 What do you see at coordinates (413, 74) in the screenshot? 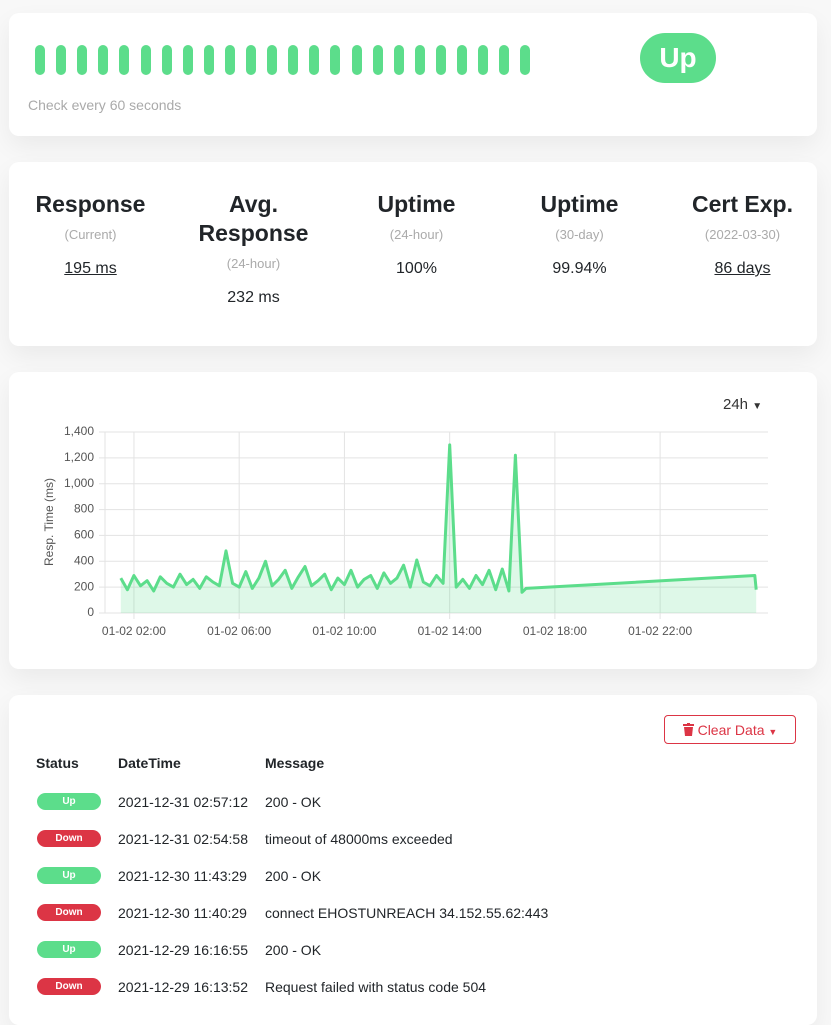
I see `status-card: Up Check every 60 seconds` at bounding box center [413, 74].